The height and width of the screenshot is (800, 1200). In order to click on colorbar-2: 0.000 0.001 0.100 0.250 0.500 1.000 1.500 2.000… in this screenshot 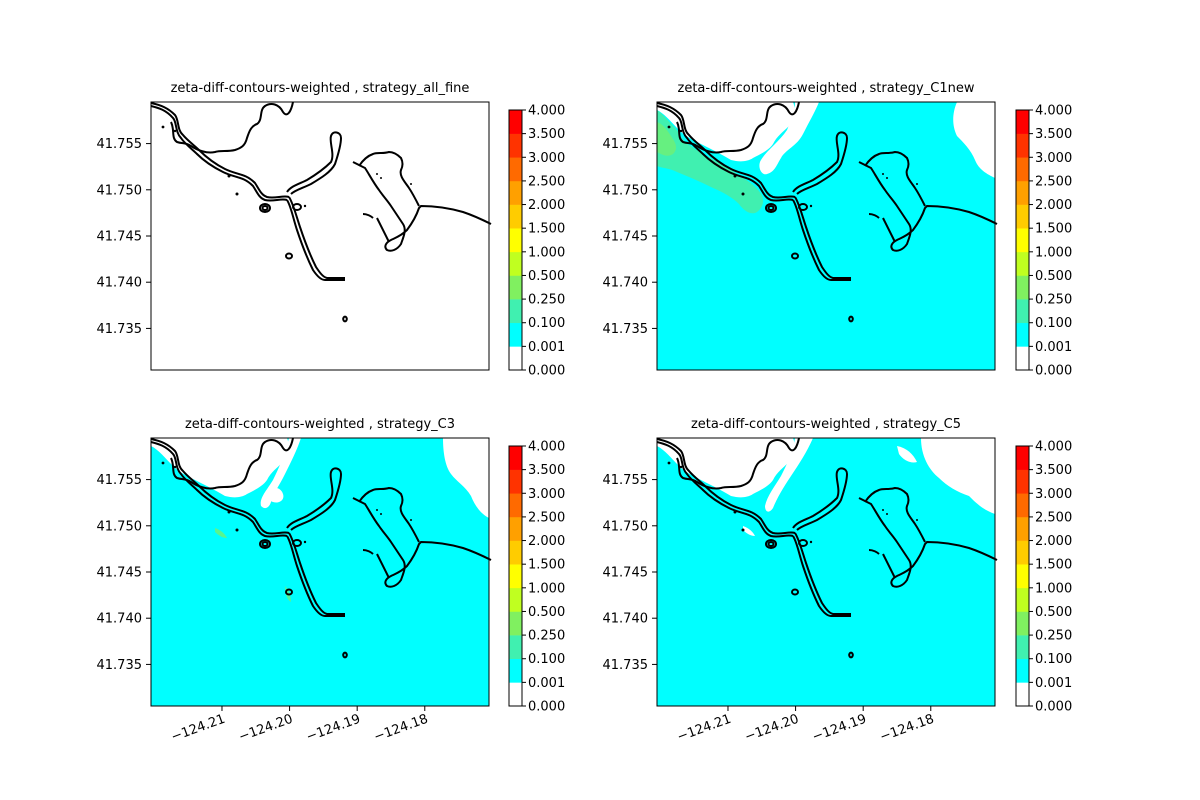, I will do `click(1043, 241)`.